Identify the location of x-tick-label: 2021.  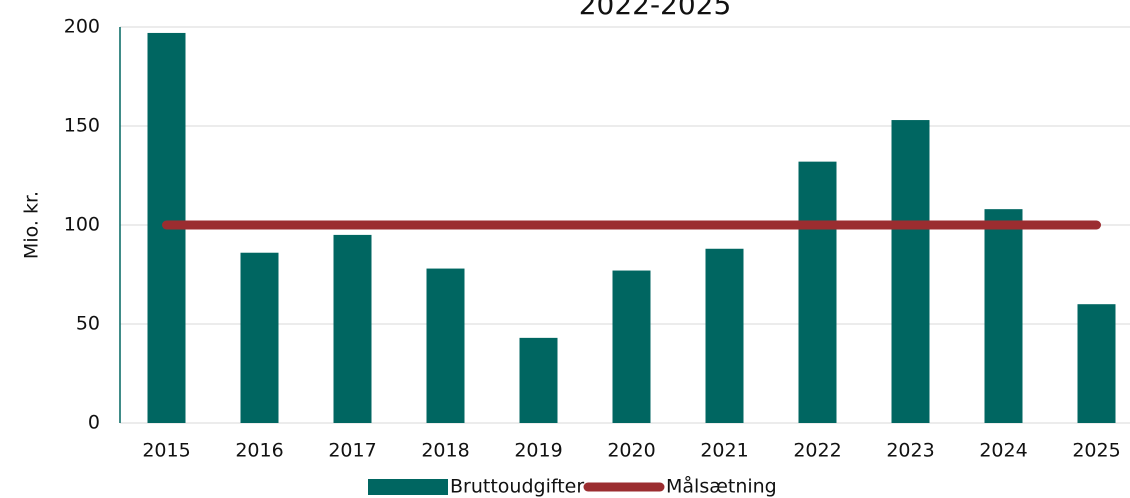
(724, 451).